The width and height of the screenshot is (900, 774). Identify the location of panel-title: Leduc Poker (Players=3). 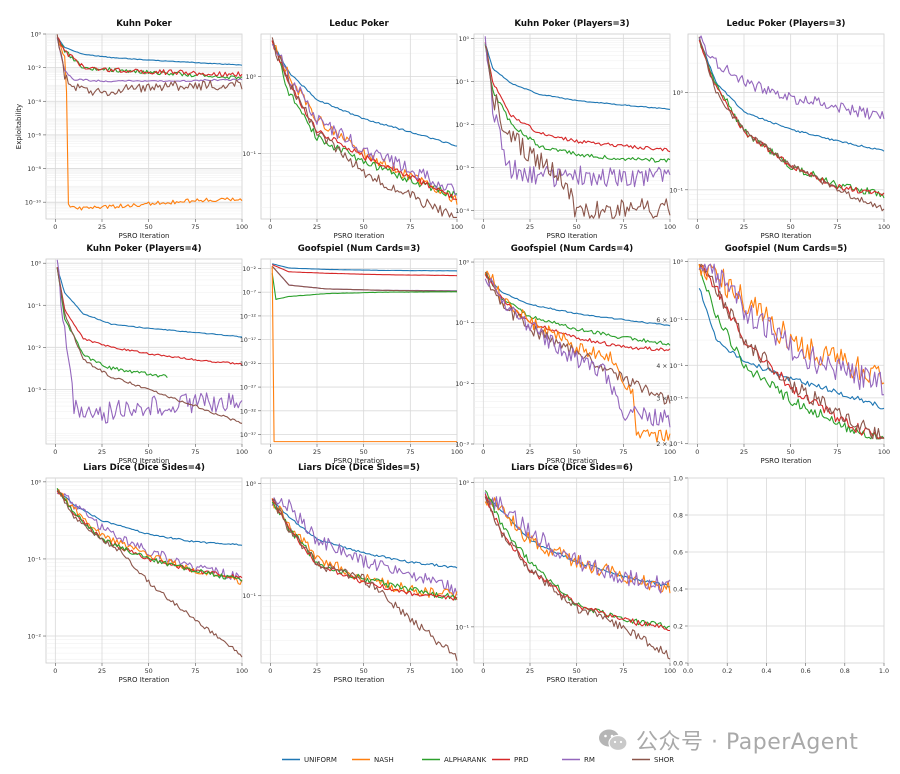
(785, 24).